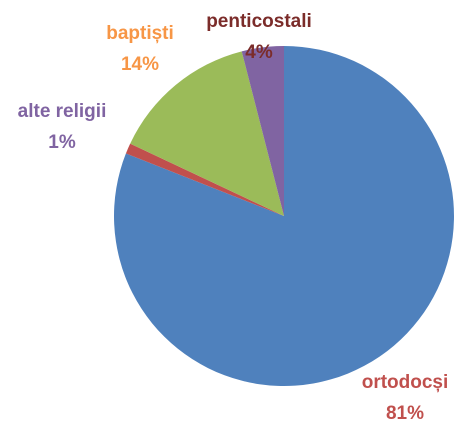 This screenshot has height=424, width=471. I want to click on slice-label: alte religii, so click(62, 111).